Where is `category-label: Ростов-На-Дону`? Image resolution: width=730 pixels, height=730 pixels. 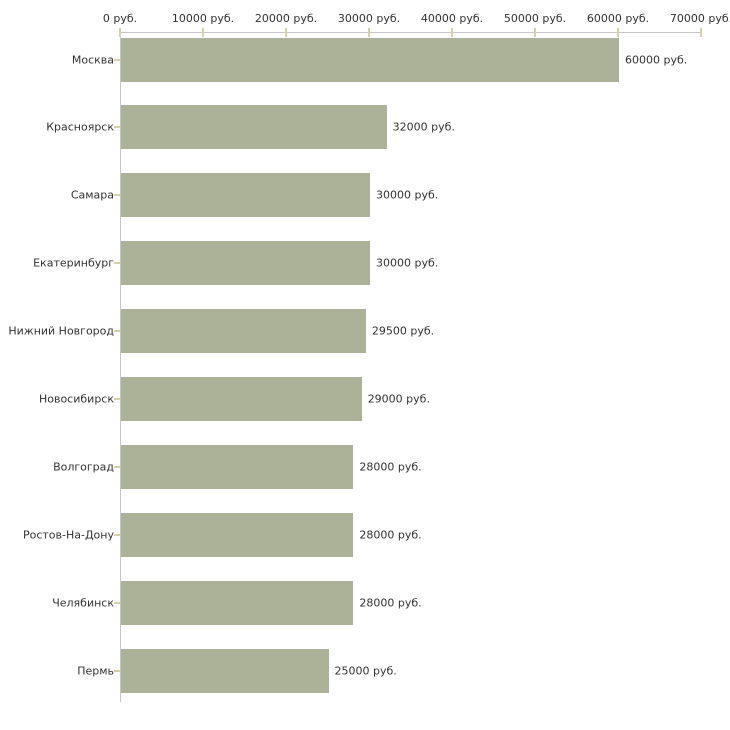 category-label: Ростов-На-Дону is located at coordinates (68, 535).